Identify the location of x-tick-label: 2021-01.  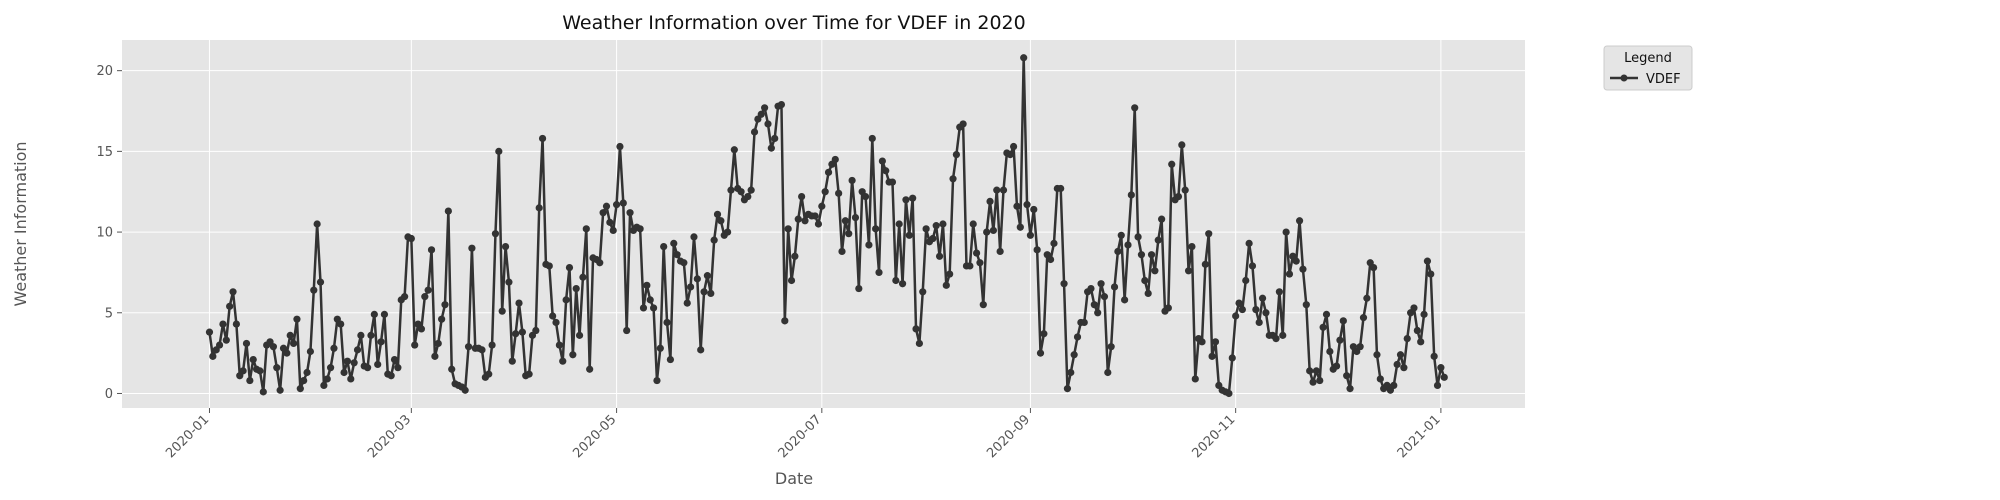
(1419, 436).